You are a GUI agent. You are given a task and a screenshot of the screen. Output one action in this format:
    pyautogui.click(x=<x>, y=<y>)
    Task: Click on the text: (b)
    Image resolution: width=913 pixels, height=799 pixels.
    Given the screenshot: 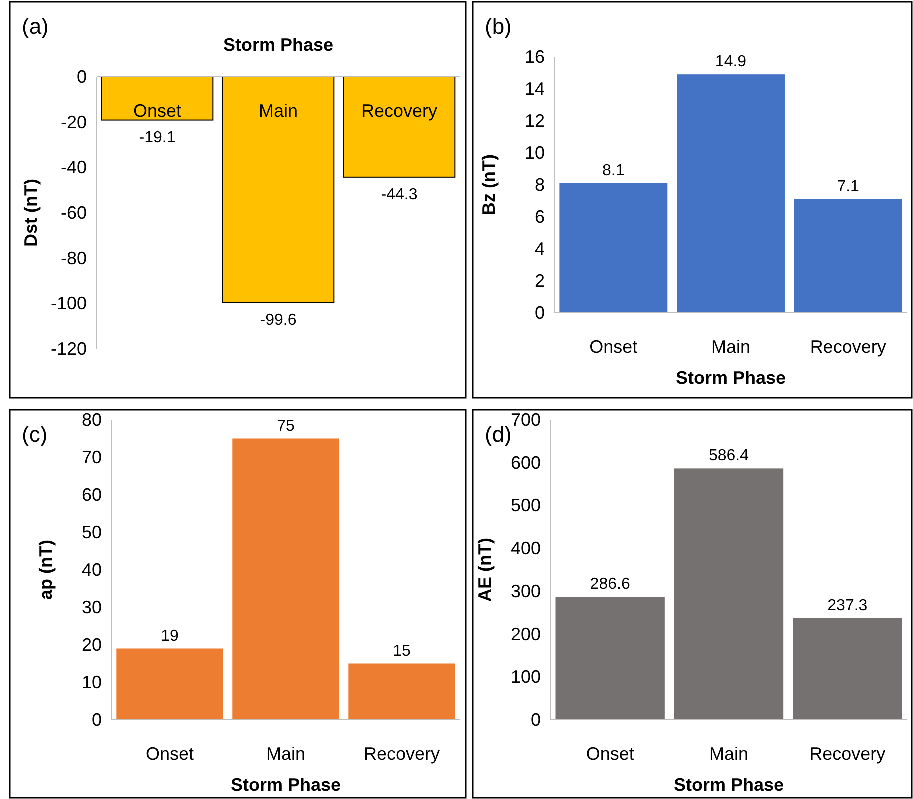 What is the action you would take?
    pyautogui.click(x=498, y=26)
    